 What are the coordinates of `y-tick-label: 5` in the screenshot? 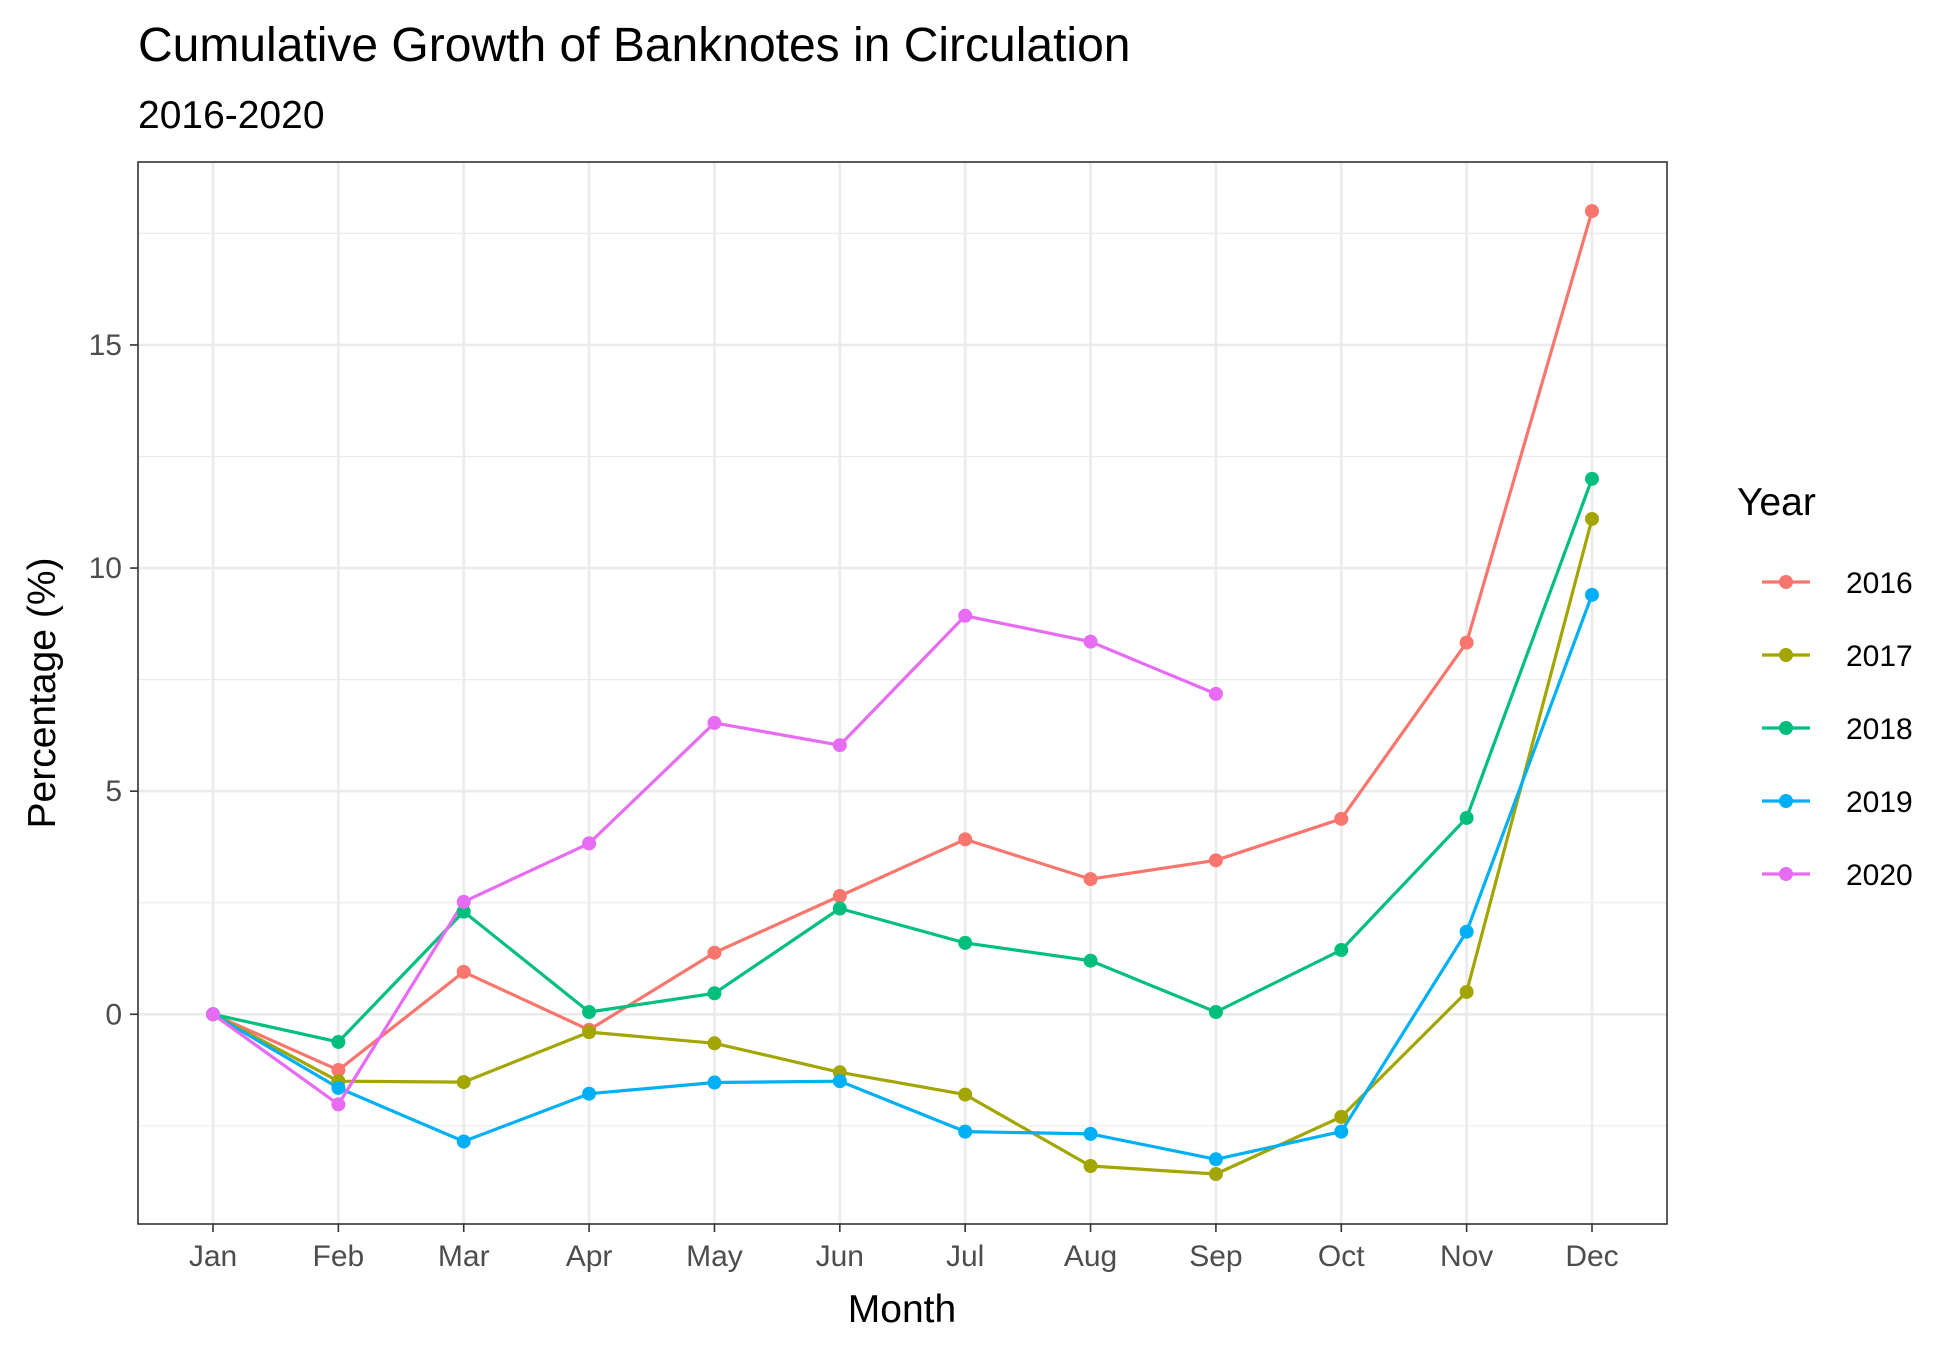 It's located at (113, 791).